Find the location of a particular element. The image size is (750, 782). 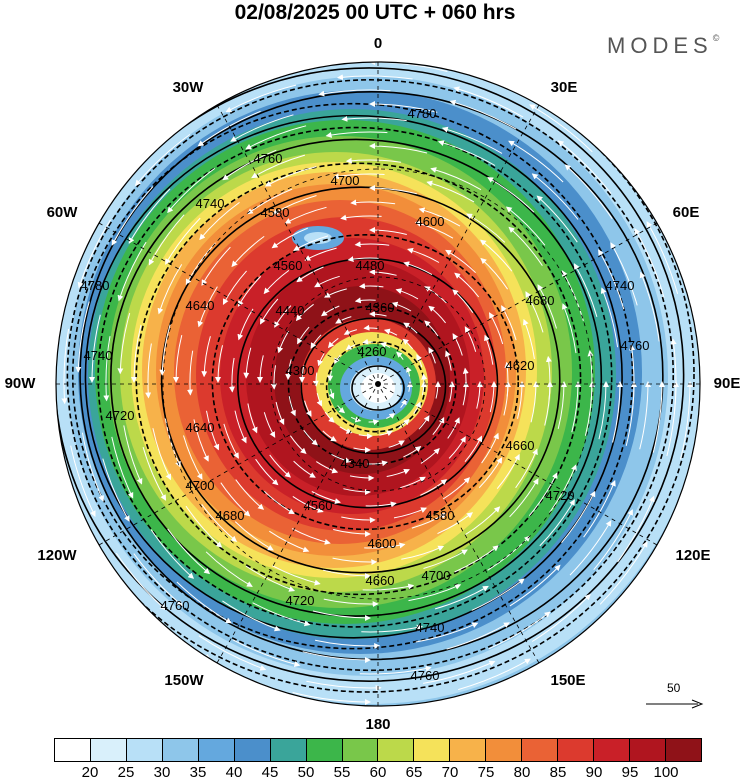

colorbar-tick-label: 55 is located at coordinates (342, 772).